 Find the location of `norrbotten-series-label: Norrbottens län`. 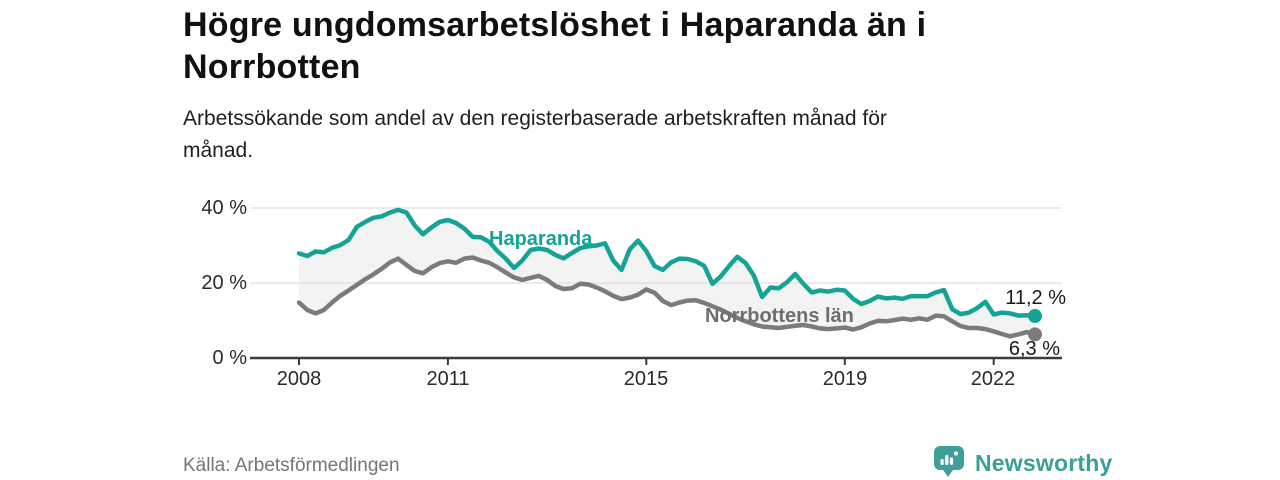

norrbotten-series-label: Norrbottens län is located at coordinates (779, 316).